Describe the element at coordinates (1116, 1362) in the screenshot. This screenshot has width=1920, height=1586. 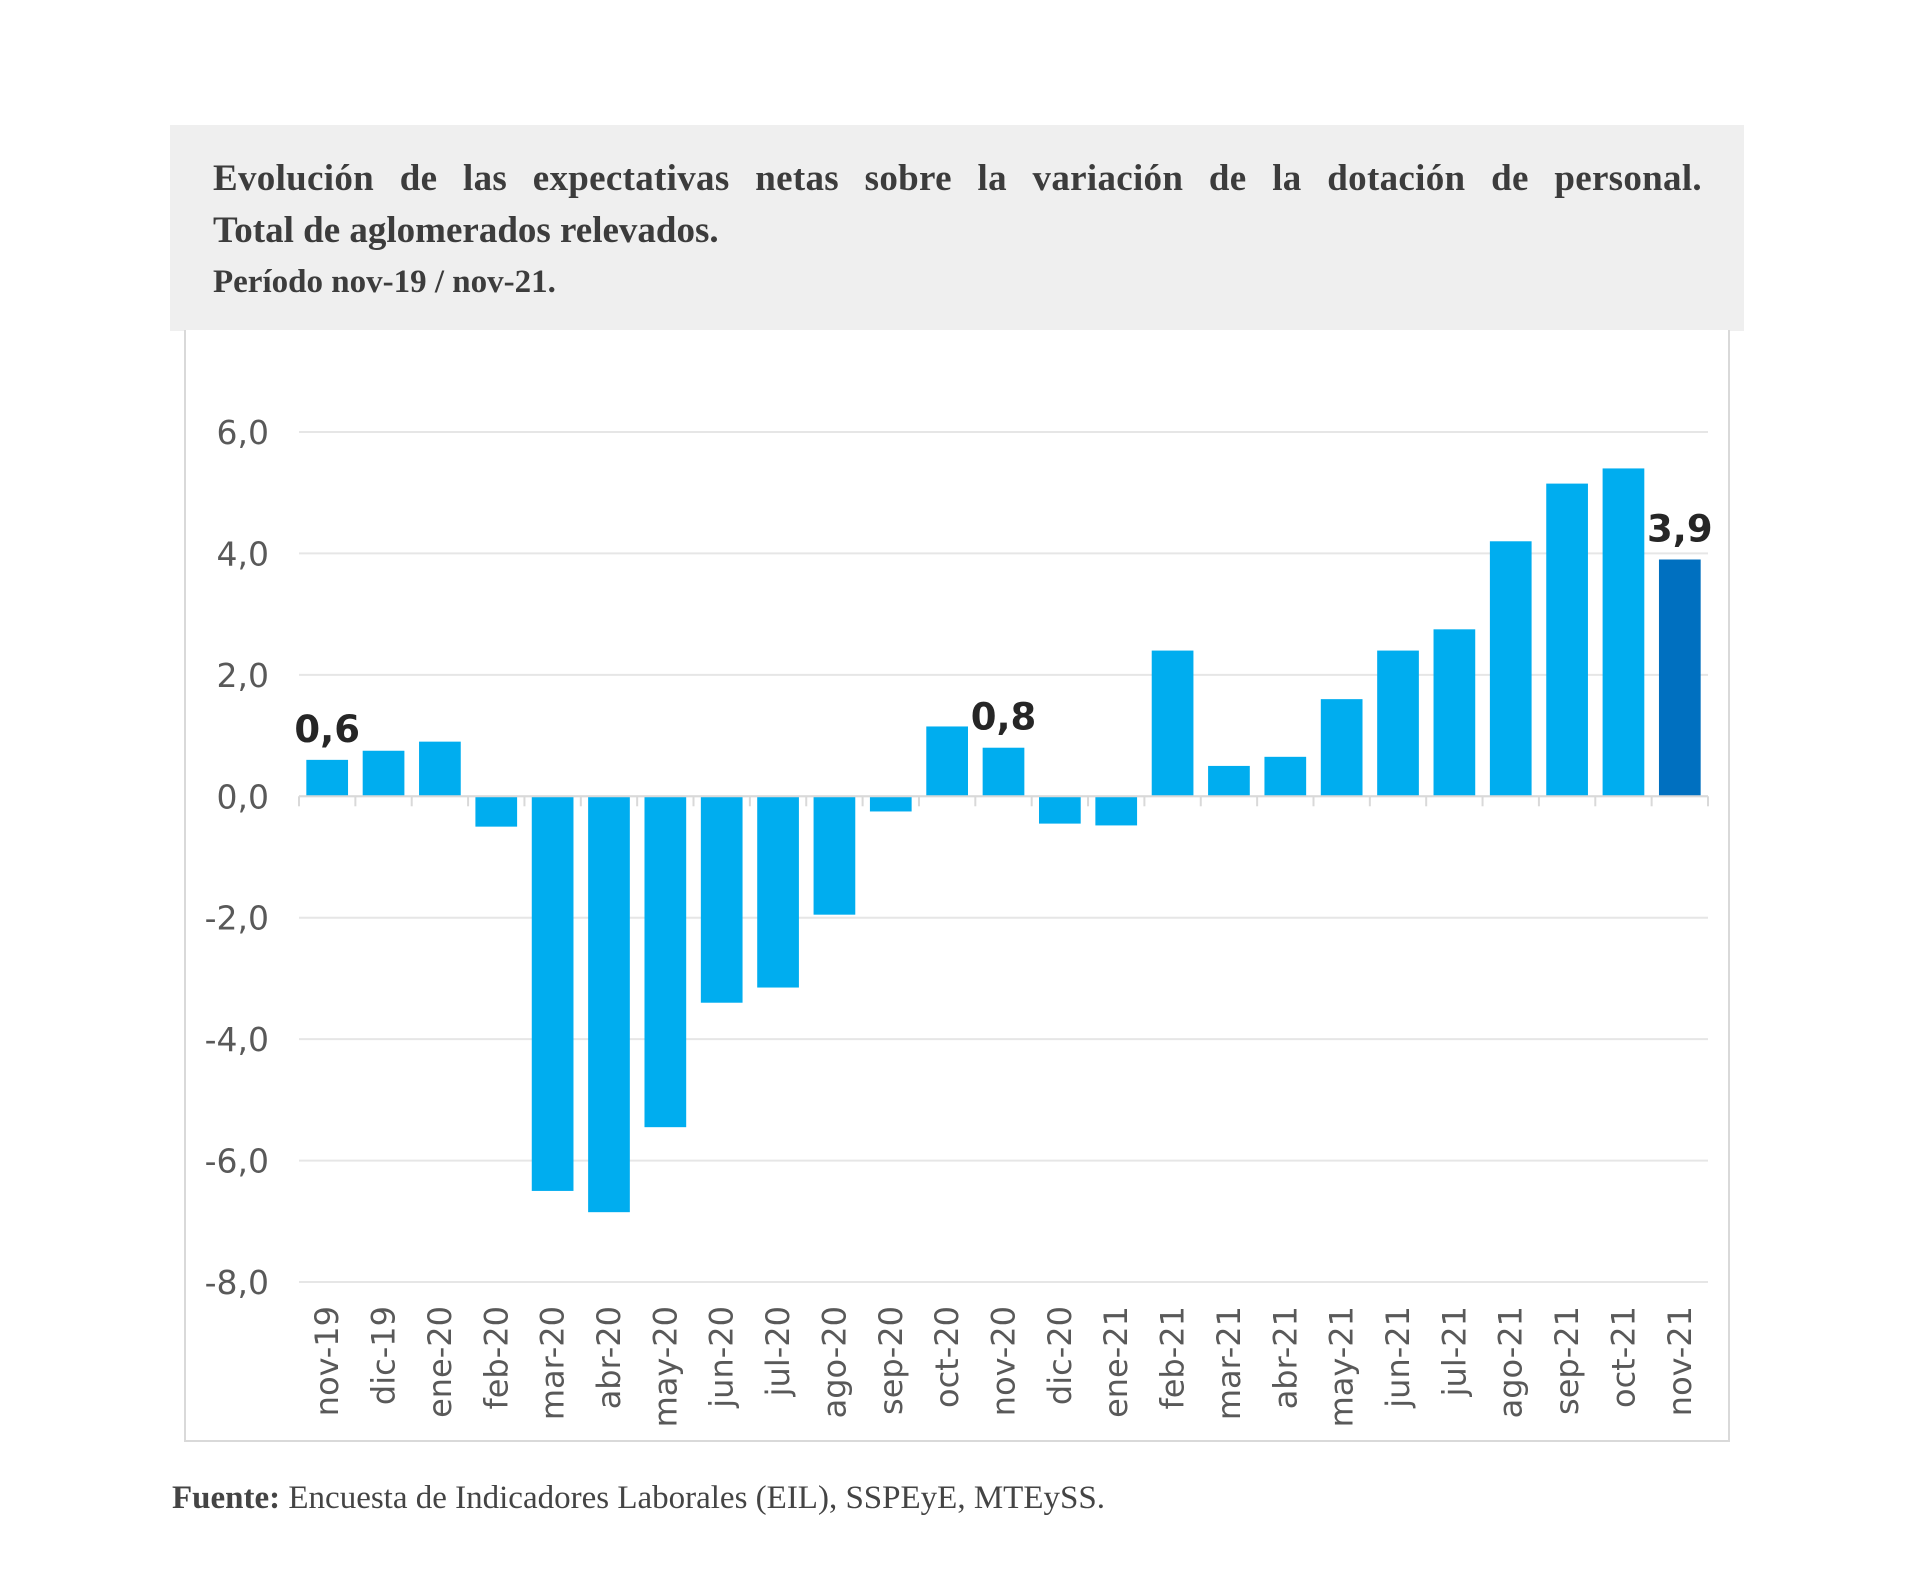
I see `x-tick-label: ene-21` at that location.